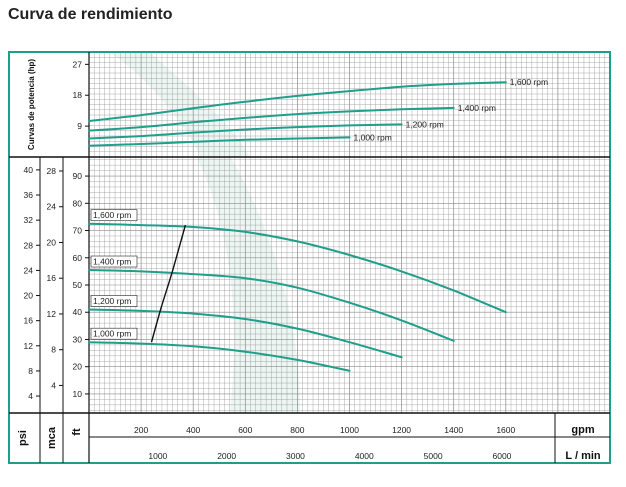  I want to click on operating-limit-line, so click(168, 283).